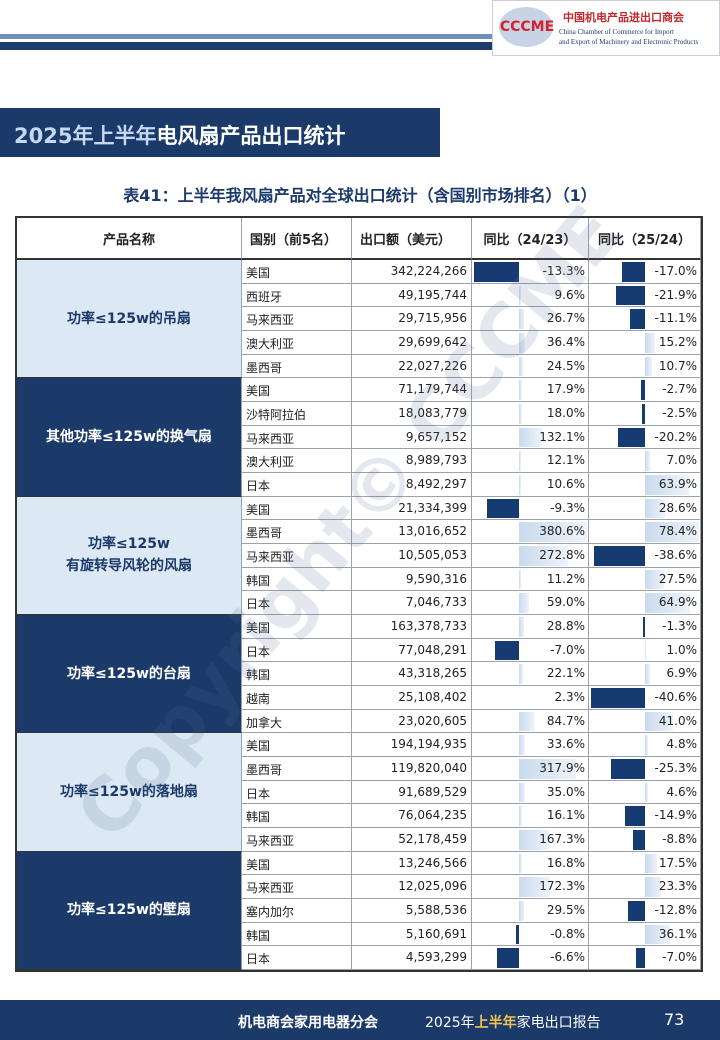 The height and width of the screenshot is (1040, 720). I want to click on section-title-rest: 电风扇产品出口统计, so click(251, 136).